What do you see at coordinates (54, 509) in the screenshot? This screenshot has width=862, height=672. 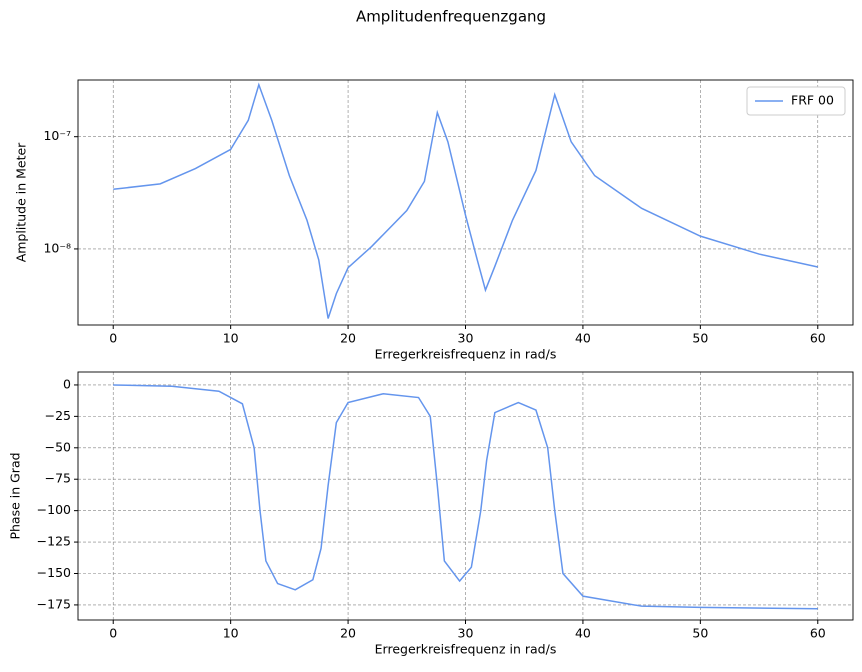 I see `y-tick-label: −100` at bounding box center [54, 509].